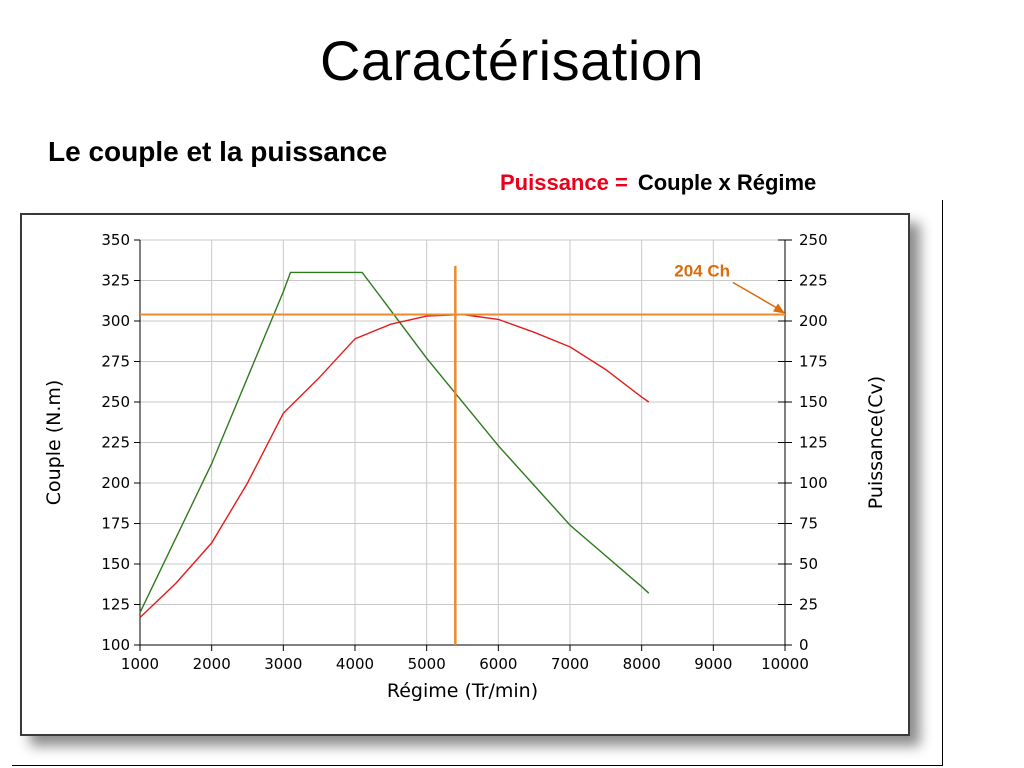 The width and height of the screenshot is (1024, 768). What do you see at coordinates (702, 271) in the screenshot?
I see `max-power-annotation: 204 Ch` at bounding box center [702, 271].